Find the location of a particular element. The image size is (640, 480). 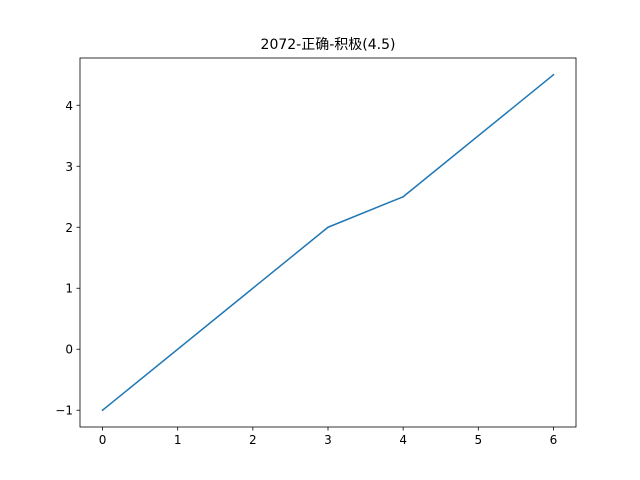

y-tick-label-5: 4 is located at coordinates (69, 106).